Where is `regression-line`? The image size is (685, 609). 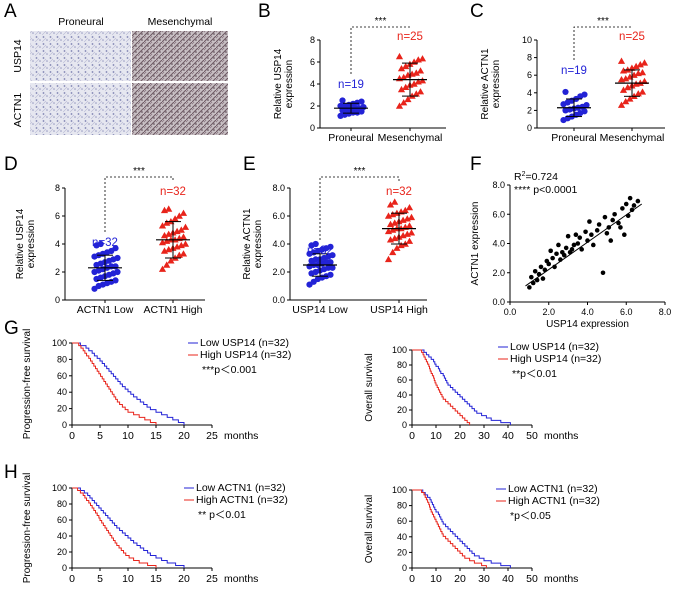
regression-line is located at coordinates (584, 245).